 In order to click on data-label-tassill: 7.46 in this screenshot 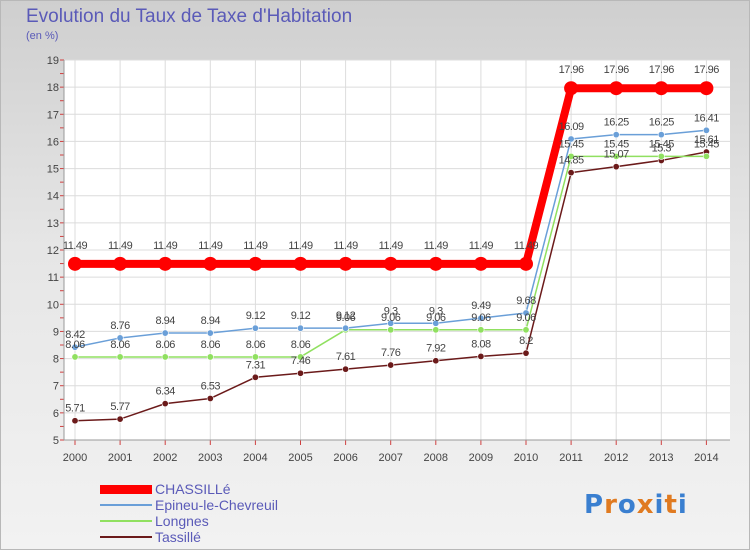, I will do `click(301, 361)`.